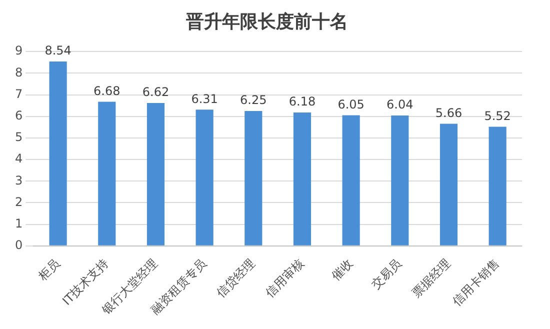 Image resolution: width=550 pixels, height=329 pixels. I want to click on y-tick-label: 7, so click(18, 93).